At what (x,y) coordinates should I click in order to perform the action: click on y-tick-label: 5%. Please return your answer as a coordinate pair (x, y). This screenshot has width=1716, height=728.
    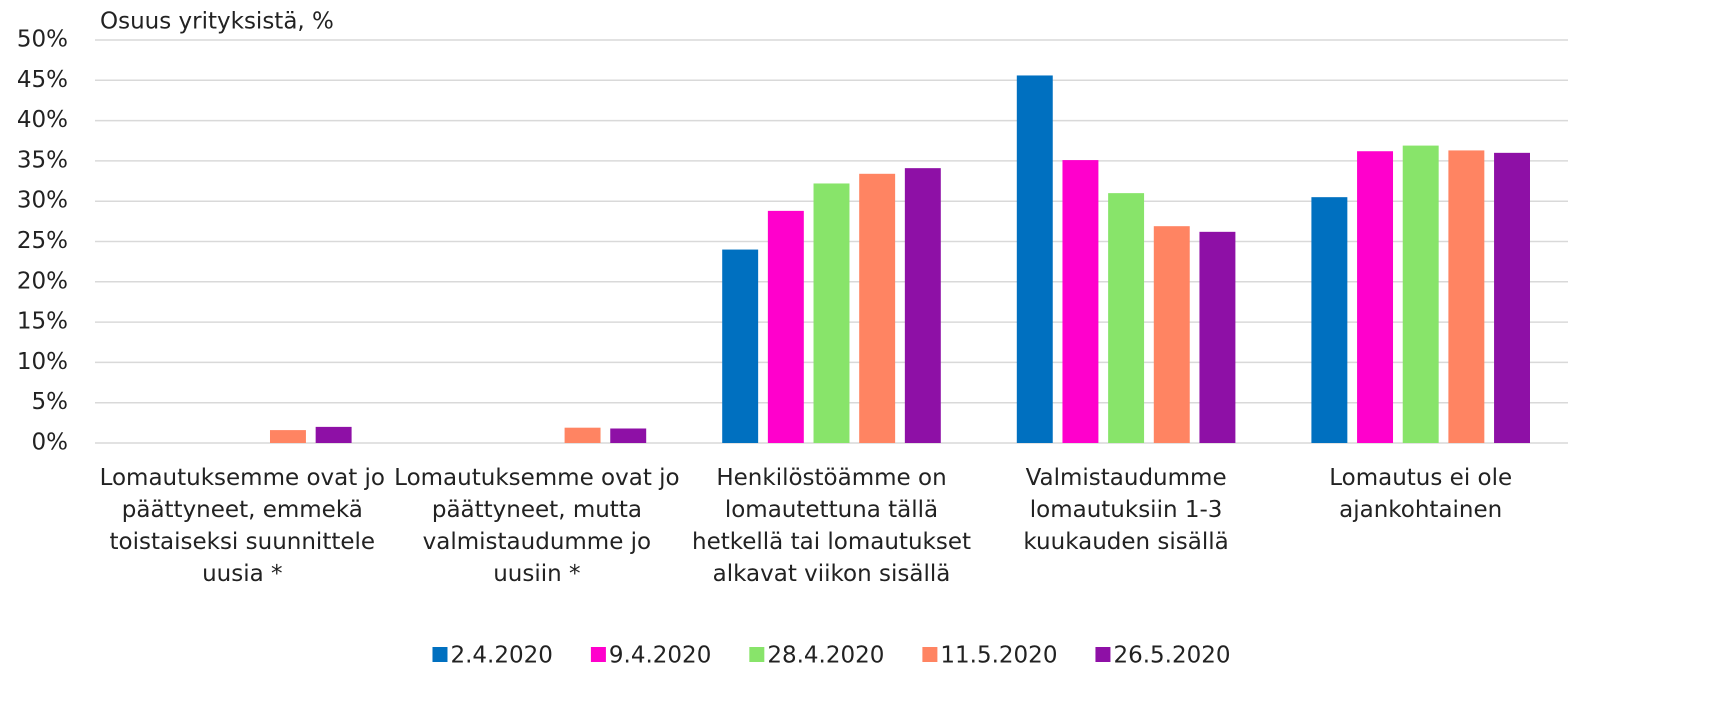
    Looking at the image, I should click on (50, 402).